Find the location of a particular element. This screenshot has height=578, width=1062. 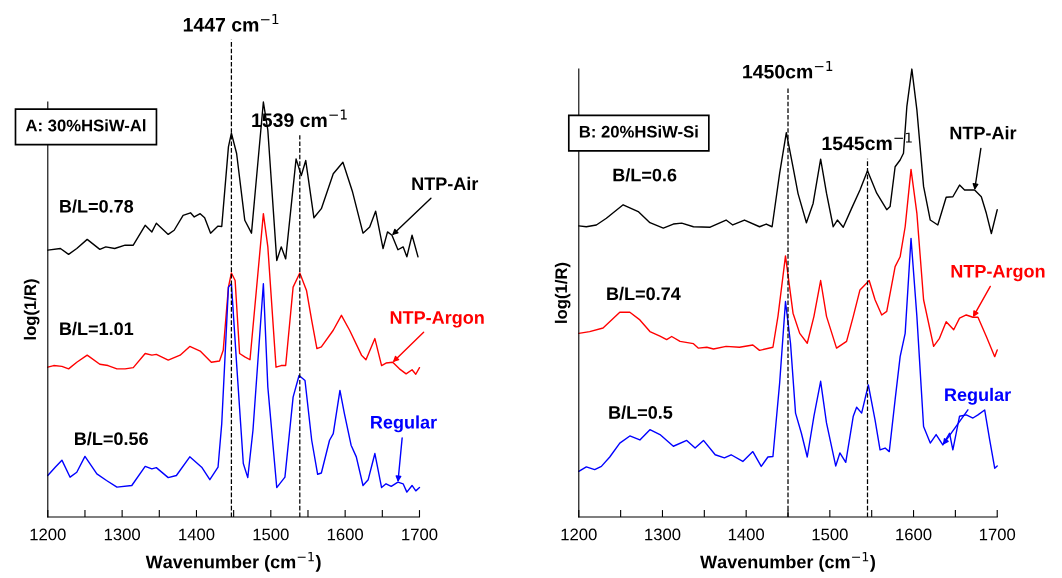

annotation: B/L=0.6 is located at coordinates (645, 175).